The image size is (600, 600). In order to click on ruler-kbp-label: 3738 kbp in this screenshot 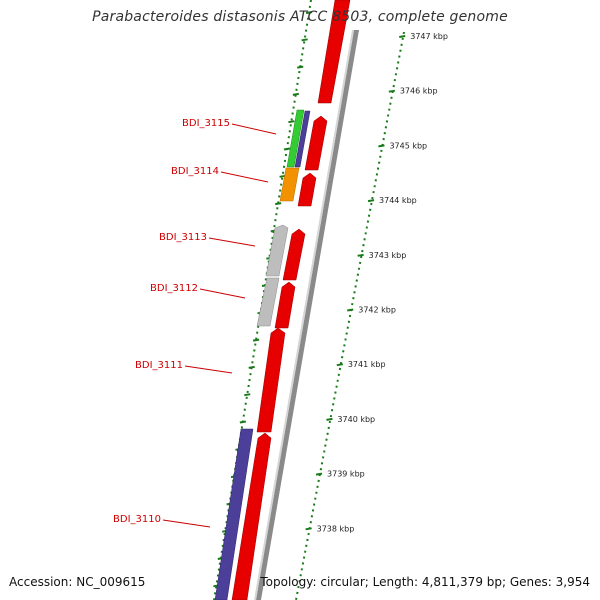, I will do `click(336, 528)`.